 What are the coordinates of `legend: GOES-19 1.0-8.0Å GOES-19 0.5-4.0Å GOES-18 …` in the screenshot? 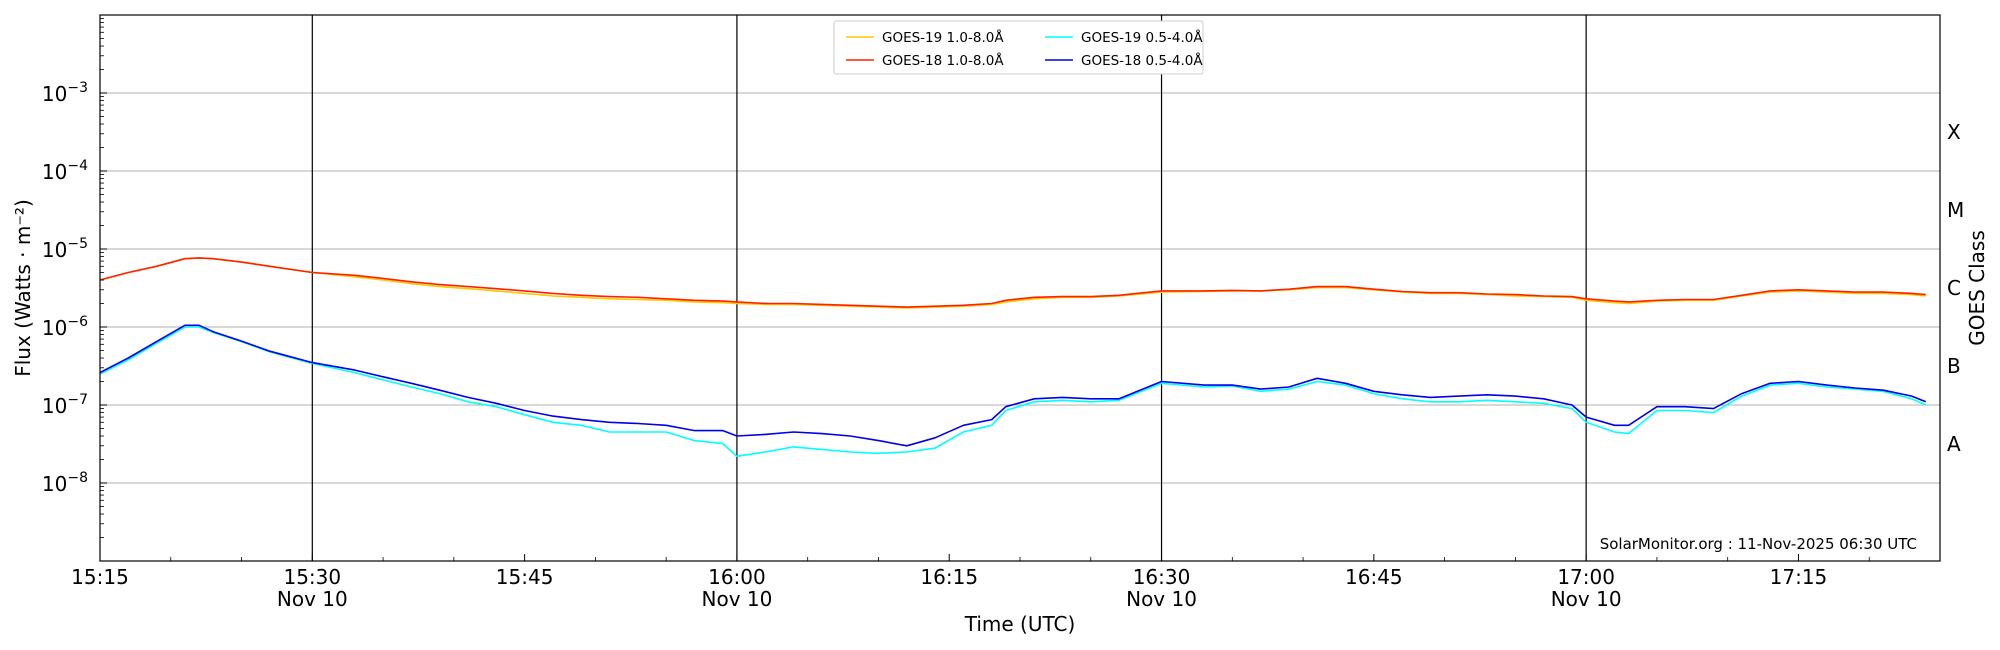 It's located at (1018, 47).